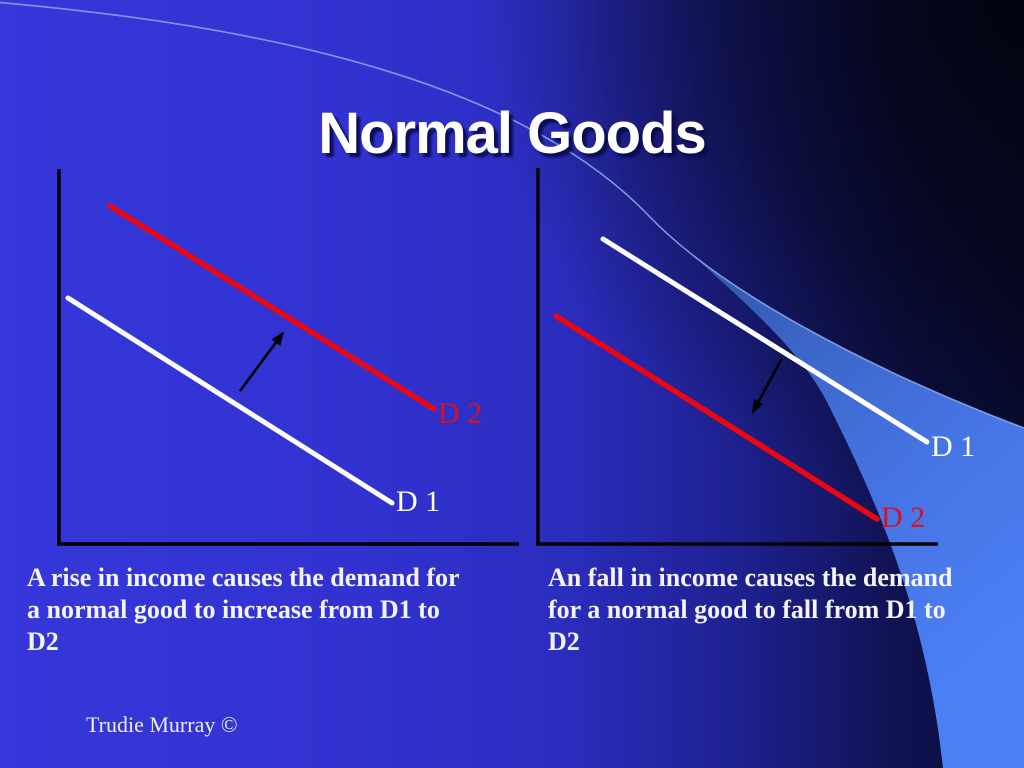 The image size is (1024, 768). Describe the element at coordinates (716, 417) in the screenshot. I see `right-demand-line-d2` at that location.